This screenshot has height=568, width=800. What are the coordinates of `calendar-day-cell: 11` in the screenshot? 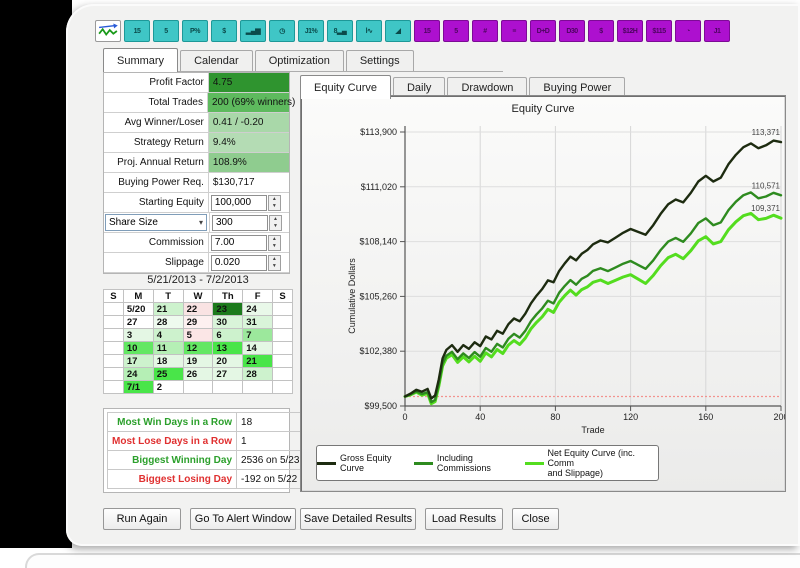 It's located at (168, 348).